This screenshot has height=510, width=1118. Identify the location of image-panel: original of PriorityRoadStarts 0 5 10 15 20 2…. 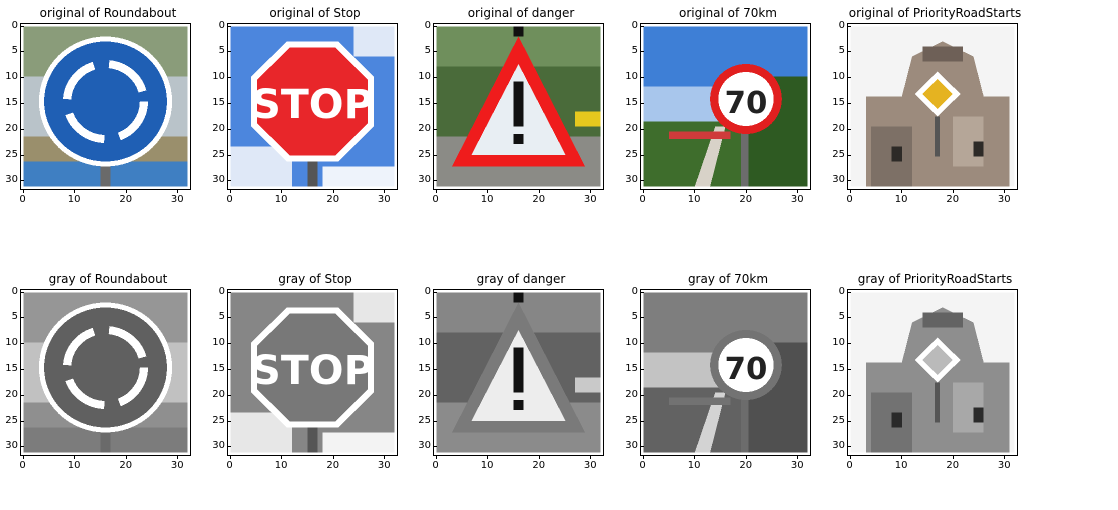
(930, 124).